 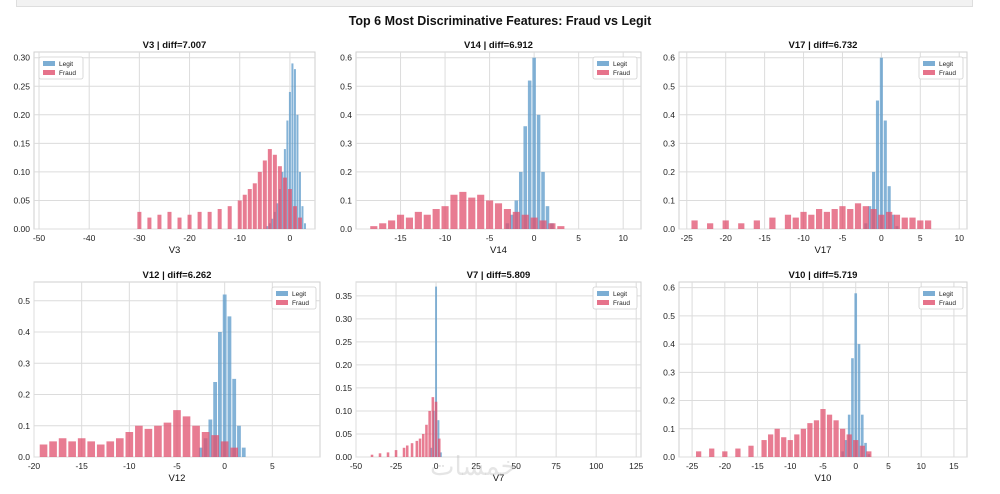 What do you see at coordinates (498, 45) in the screenshot?
I see `subplot-title: V14 | diff=6.912` at bounding box center [498, 45].